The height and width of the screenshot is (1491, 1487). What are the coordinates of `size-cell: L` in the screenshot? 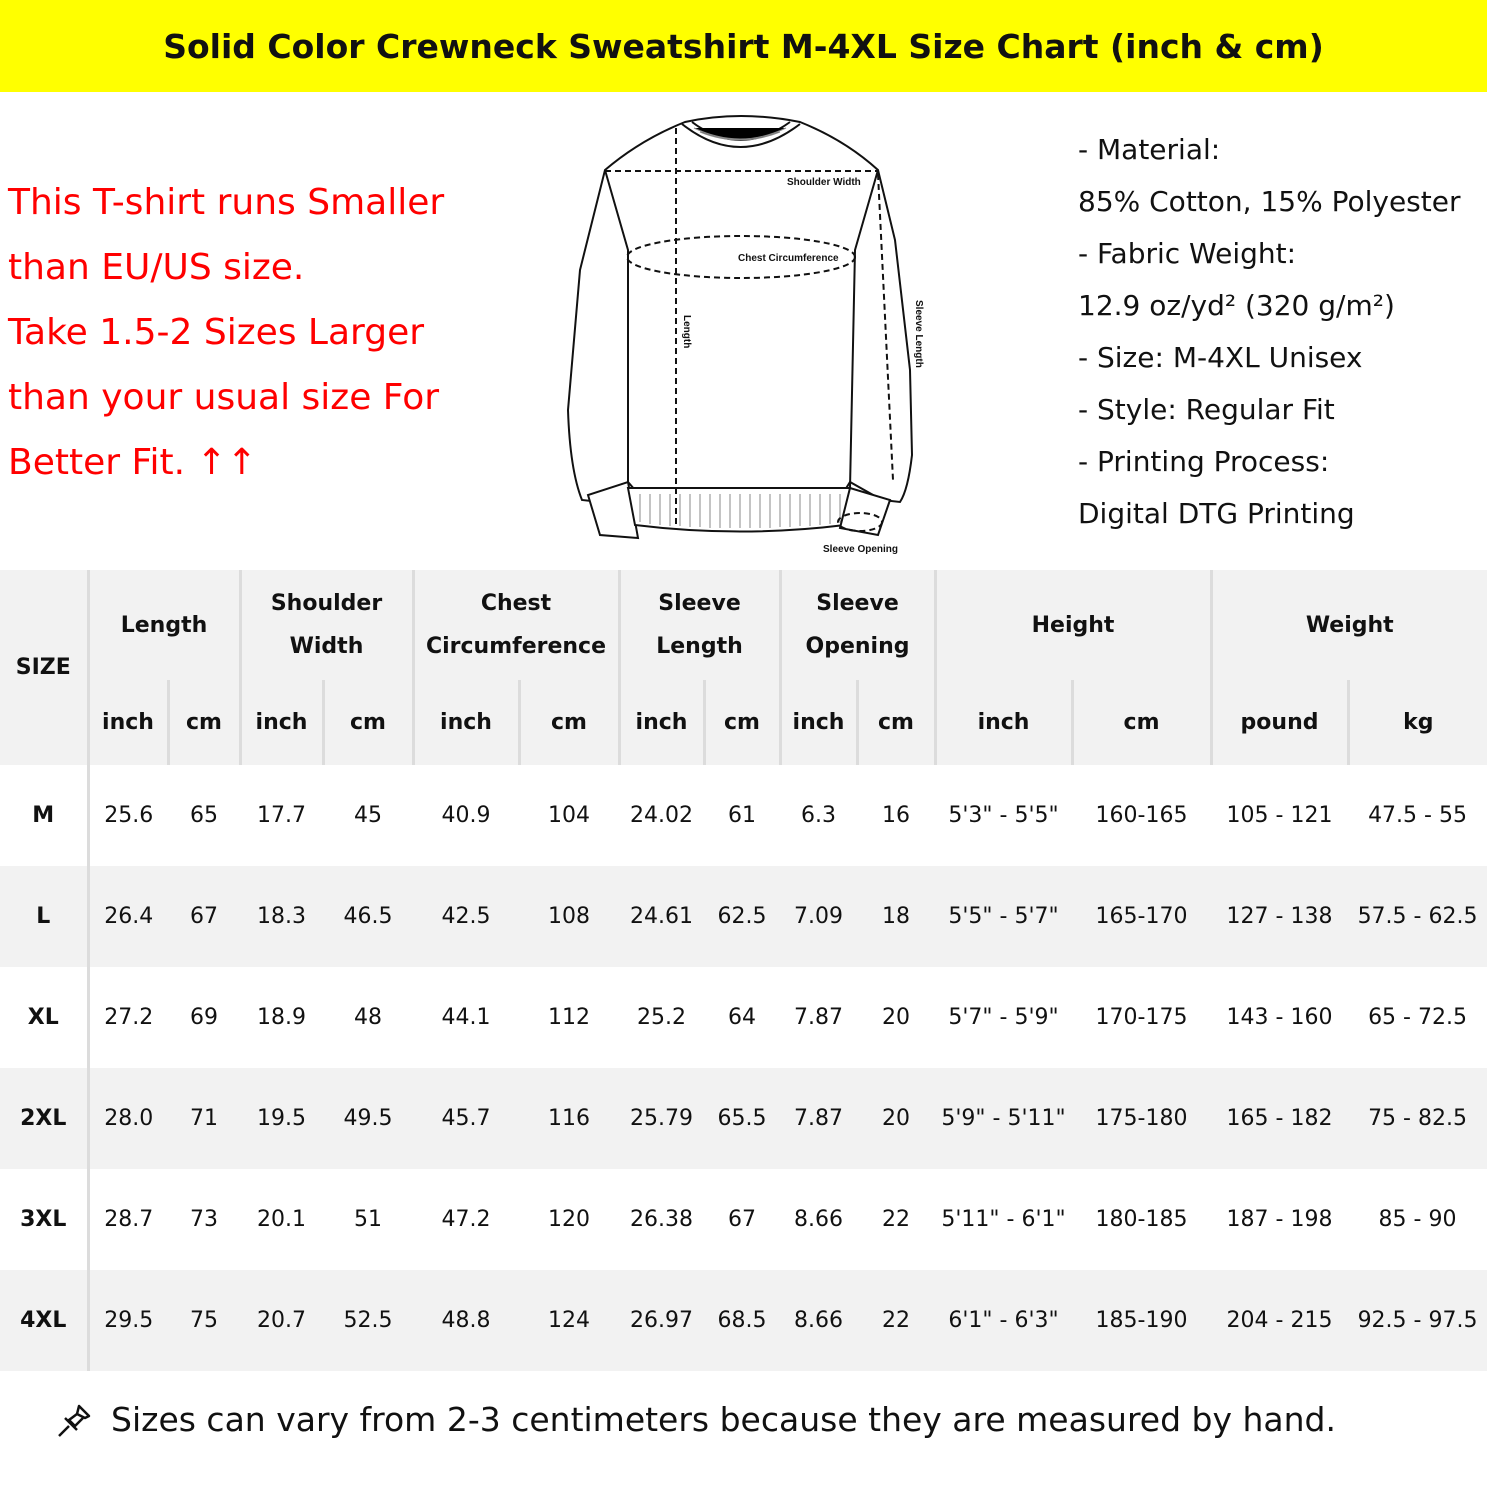 It's located at (45, 916).